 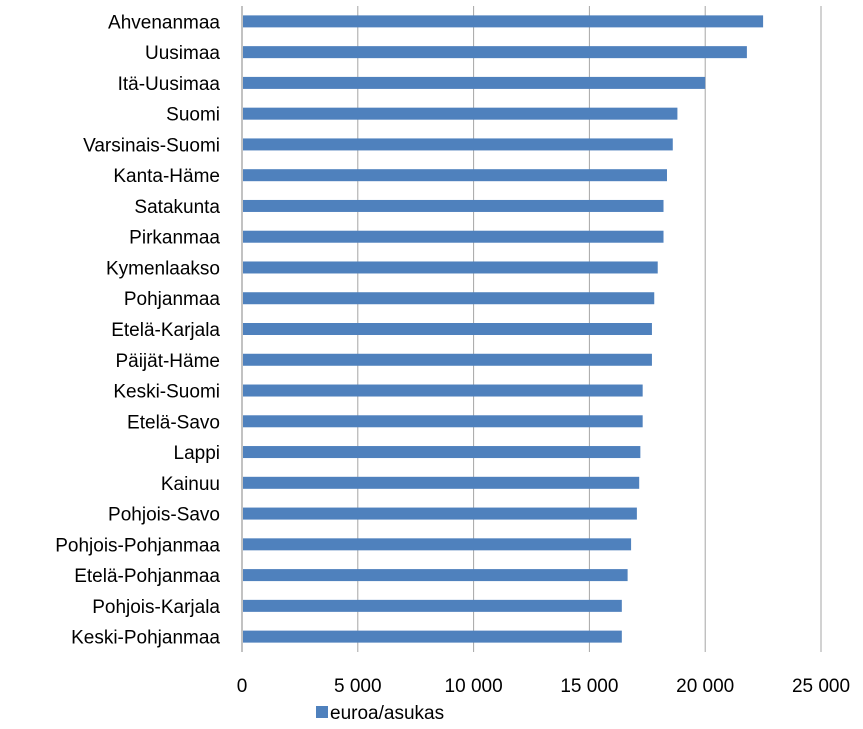 What do you see at coordinates (172, 299) in the screenshot?
I see `category-label: Pohjanmaa` at bounding box center [172, 299].